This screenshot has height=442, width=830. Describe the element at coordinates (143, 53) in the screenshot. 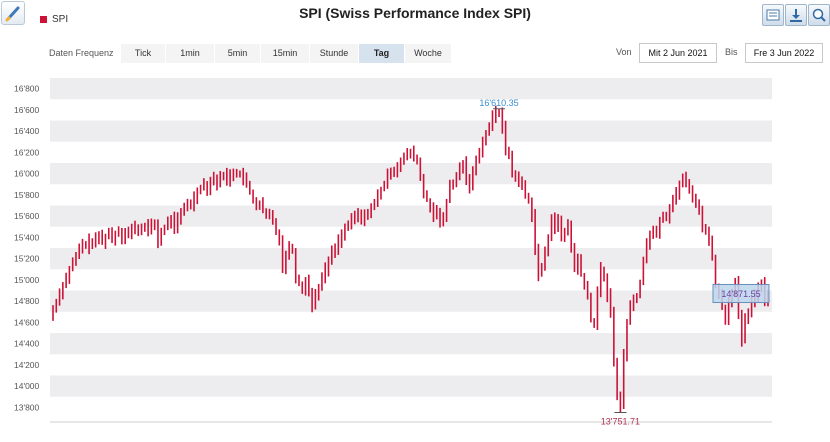

I see `freq-tick-button: Tick` at that location.